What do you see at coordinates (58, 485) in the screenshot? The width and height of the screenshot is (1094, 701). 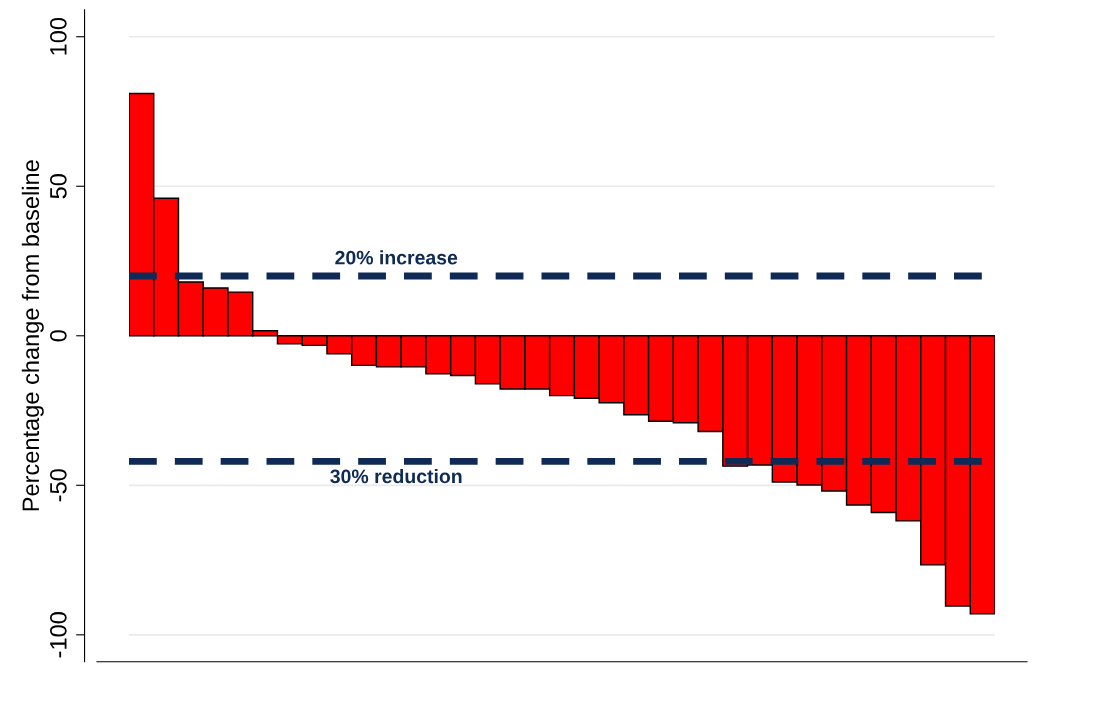 I see `y-tick-label: -50` at bounding box center [58, 485].